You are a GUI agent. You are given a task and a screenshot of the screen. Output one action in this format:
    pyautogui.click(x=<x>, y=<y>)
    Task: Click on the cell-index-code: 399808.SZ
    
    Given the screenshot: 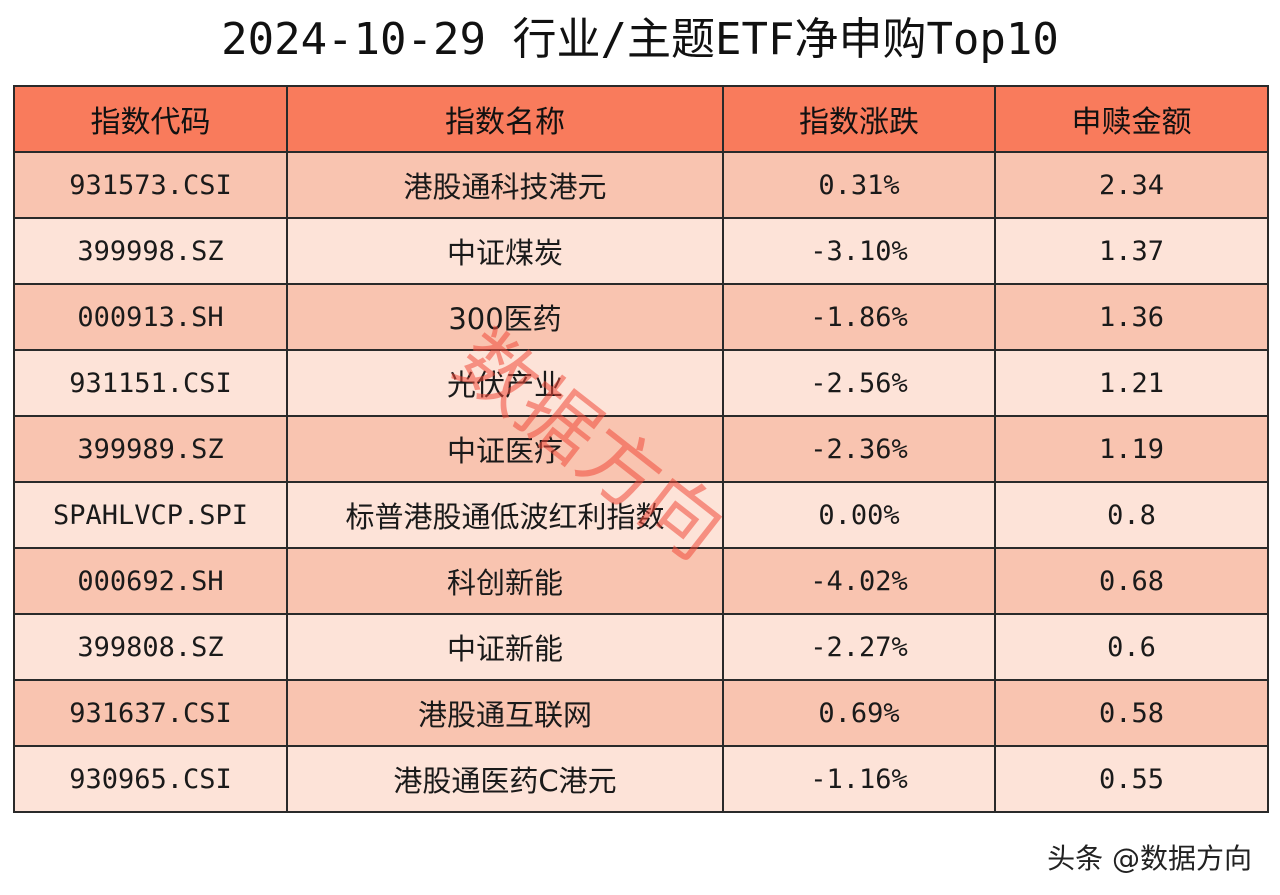 What is the action you would take?
    pyautogui.click(x=150, y=647)
    